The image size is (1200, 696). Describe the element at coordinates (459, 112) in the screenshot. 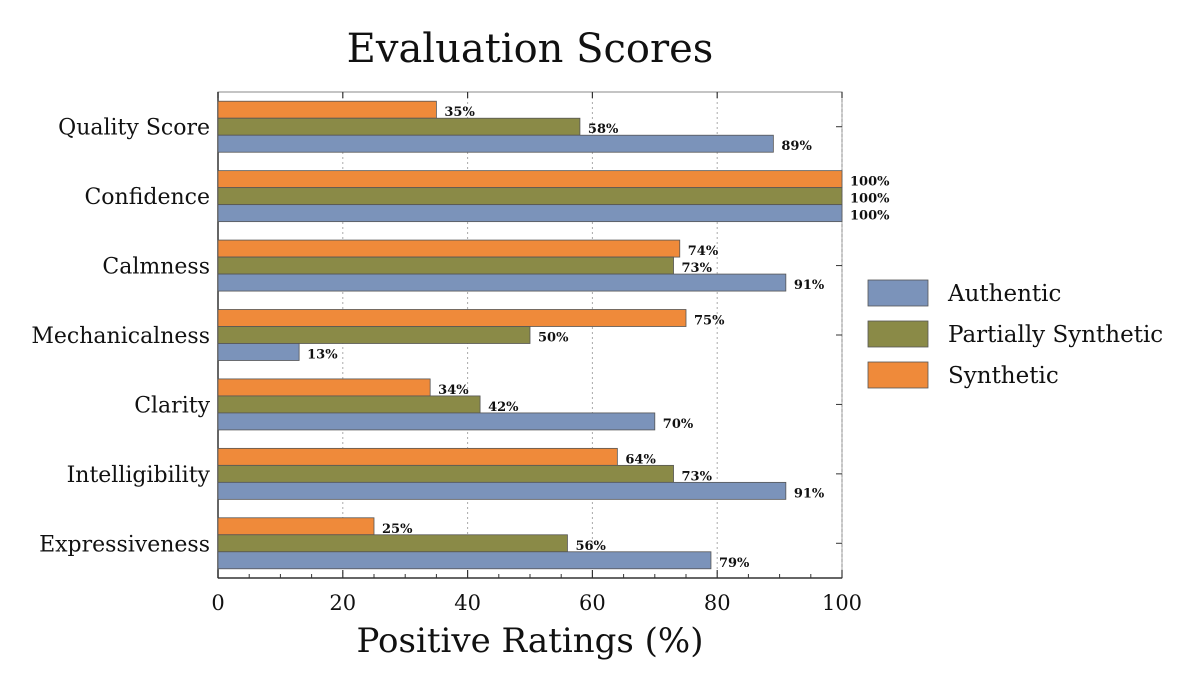

I see `data-label: 35%` at that location.